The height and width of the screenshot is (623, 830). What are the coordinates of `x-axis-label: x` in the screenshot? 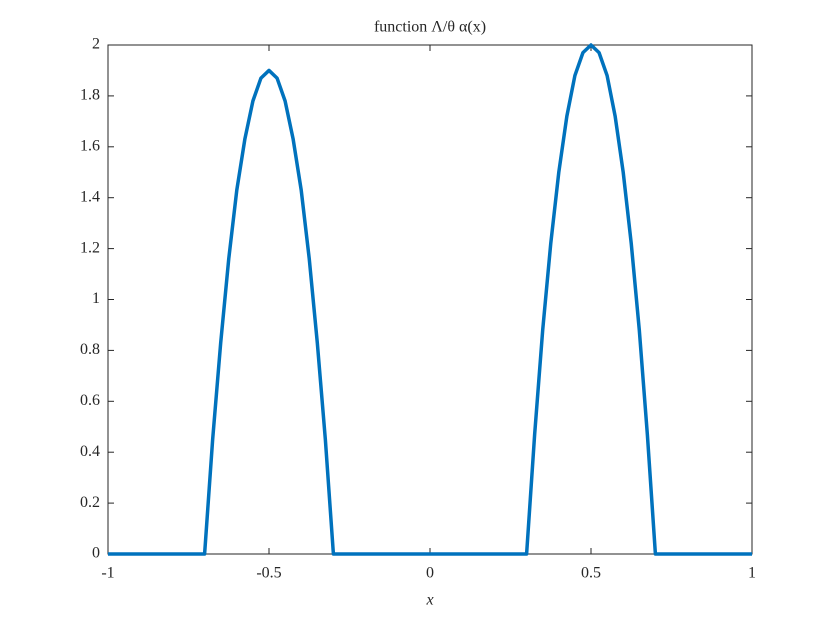 It's located at (429, 600).